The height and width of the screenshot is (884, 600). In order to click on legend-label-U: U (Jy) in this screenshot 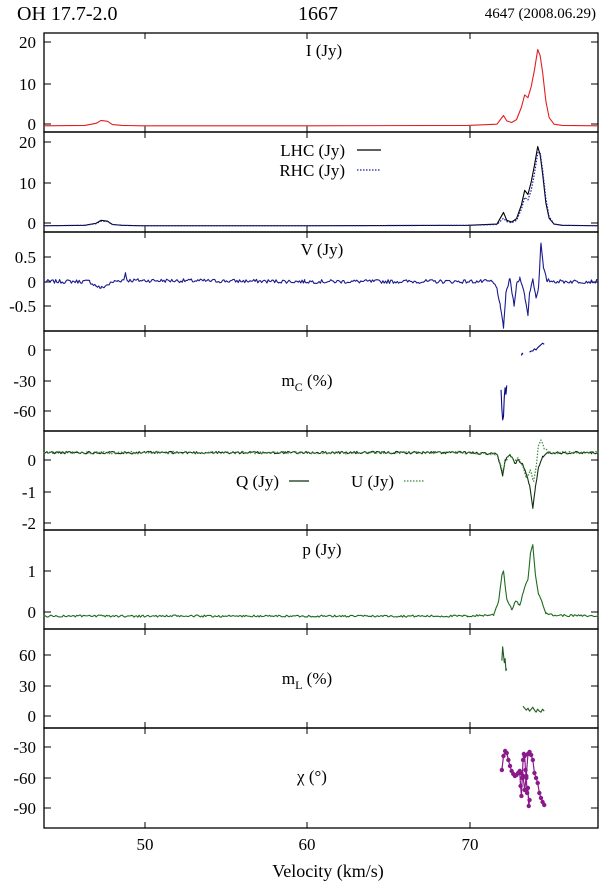, I will do `click(372, 481)`.